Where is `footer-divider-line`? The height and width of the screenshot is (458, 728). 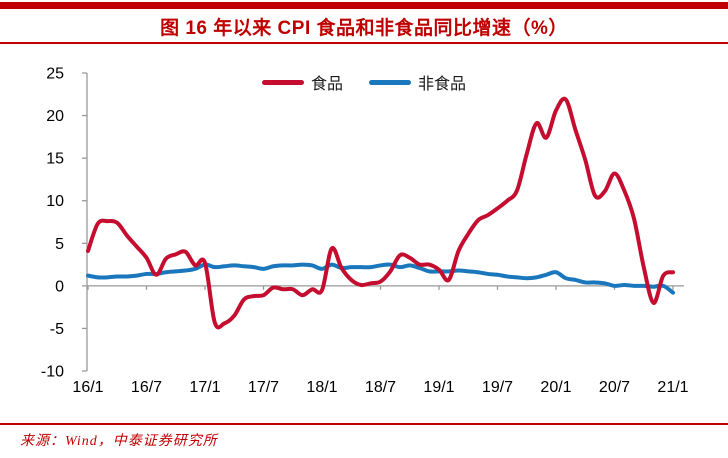
footer-divider-line is located at coordinates (364, 424).